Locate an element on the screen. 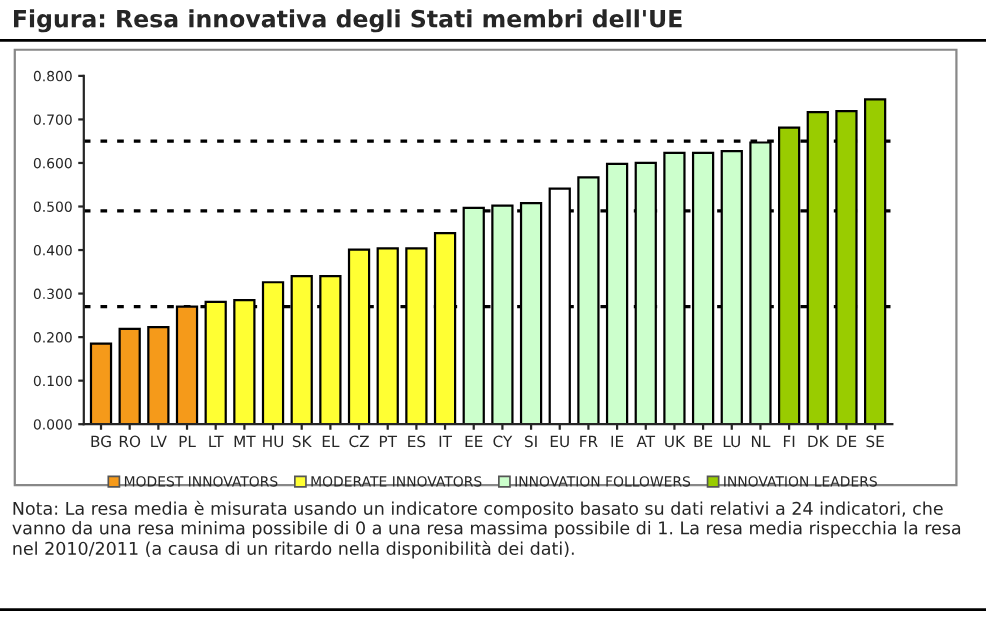 The width and height of the screenshot is (986, 622). text: Nota: La resa media è misurata usando un indicatore composito basato su dati relativi a 24 indicatori, che vanno da una resa minima possibile di 0 a una resa massima possibile di 1. La resa media rispecchia la resa nel 2010/2011 (a causa di un ritardo nella disponibilità dei dati). is located at coordinates (486, 529).